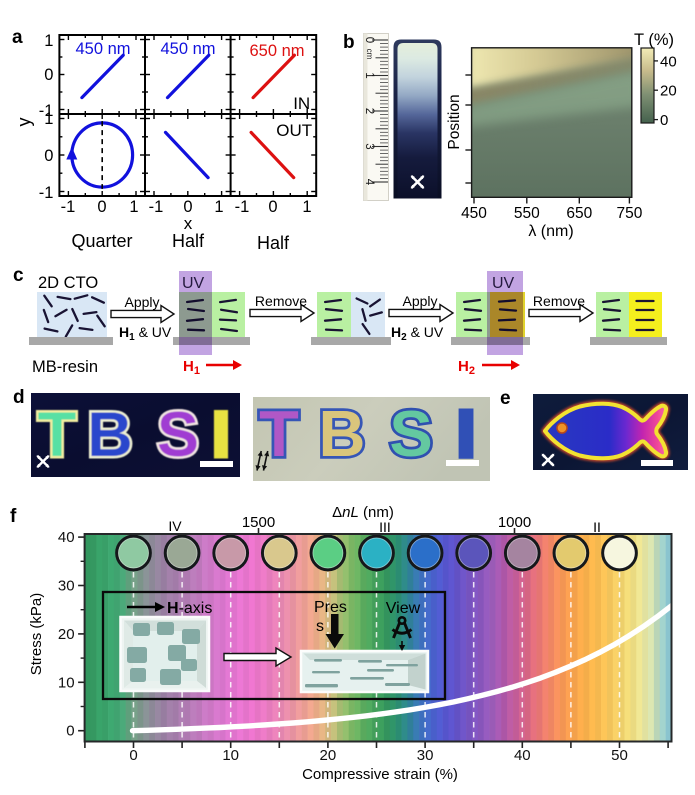 Image resolution: width=695 pixels, height=795 pixels. I want to click on svg-text: ΔnL (nm), so click(363, 512).